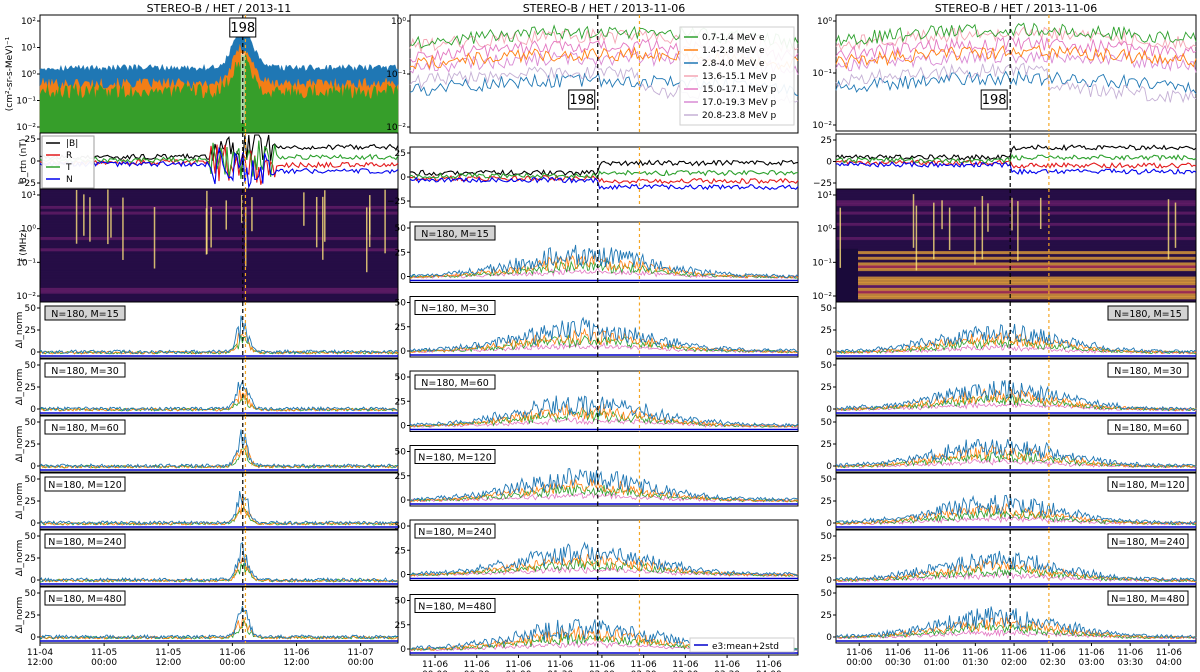  I want to click on x-tick-time: 12:00, so click(40, 663).